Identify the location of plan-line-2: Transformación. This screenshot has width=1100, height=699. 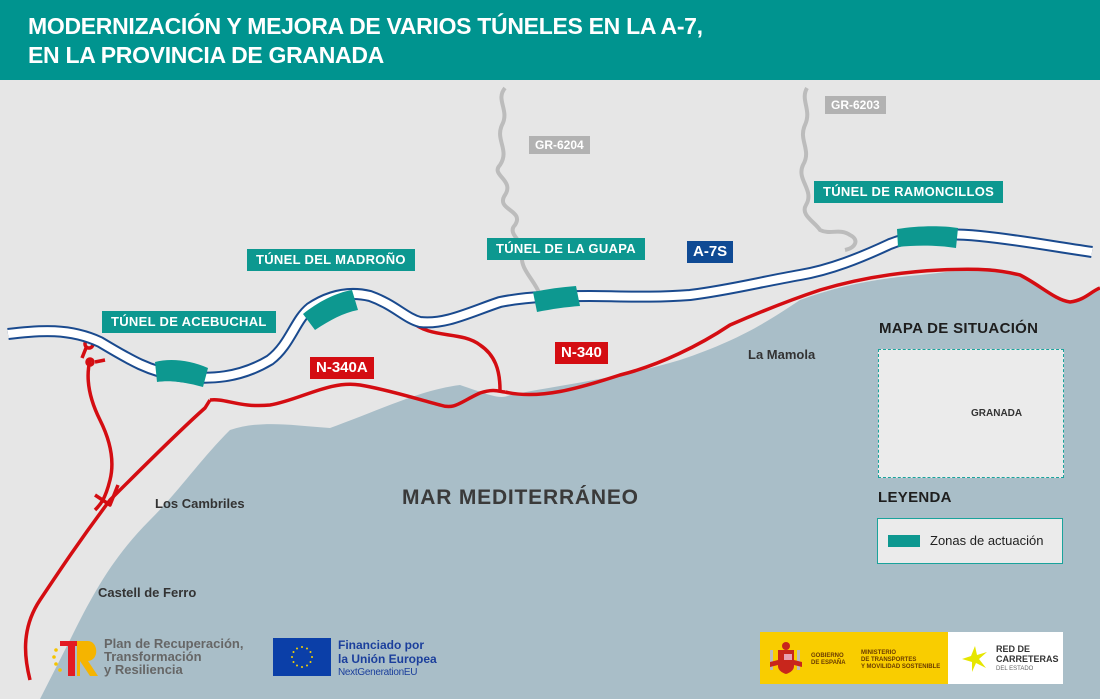
(153, 656).